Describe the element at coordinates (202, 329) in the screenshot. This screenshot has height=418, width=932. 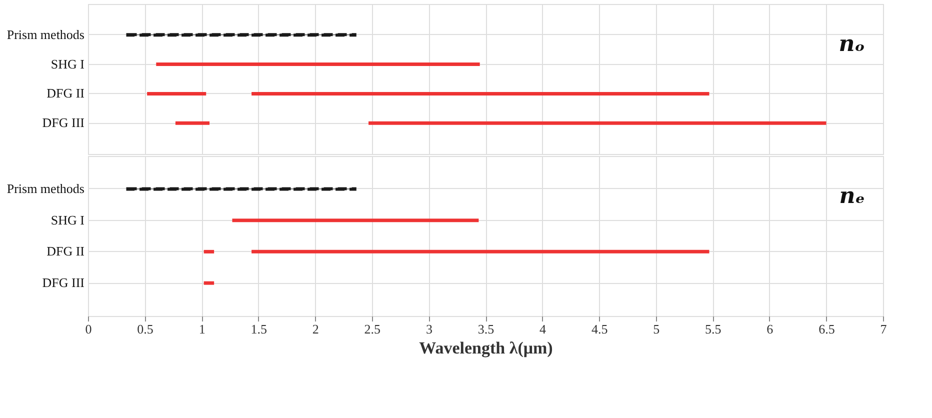
I see `x-tick-label: 1` at that location.